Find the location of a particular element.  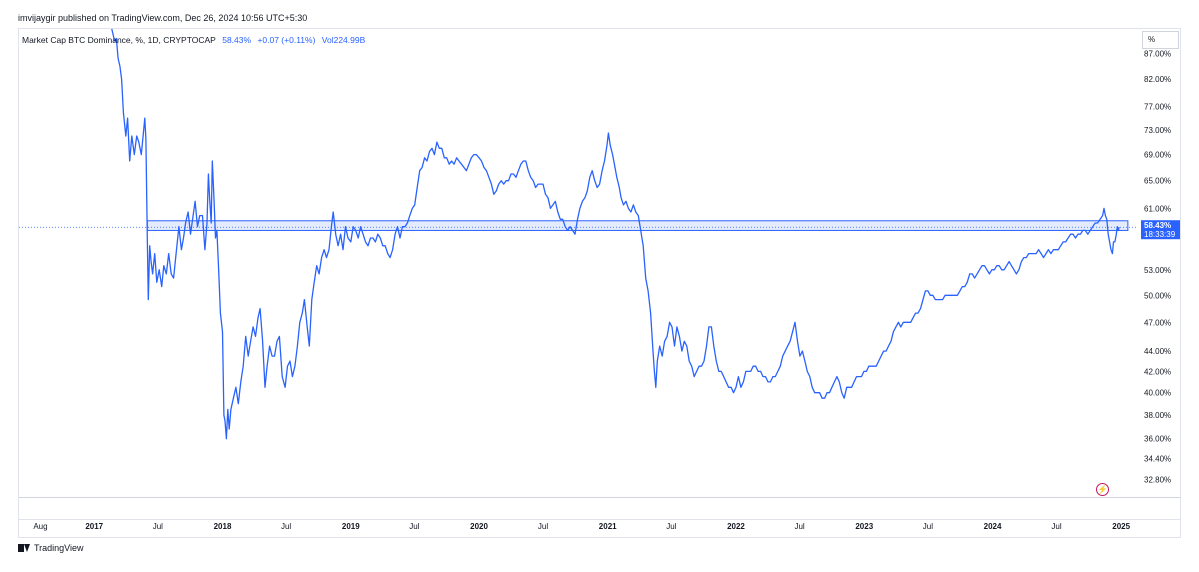

y-tick-label: 82.00% is located at coordinates (1157, 79).